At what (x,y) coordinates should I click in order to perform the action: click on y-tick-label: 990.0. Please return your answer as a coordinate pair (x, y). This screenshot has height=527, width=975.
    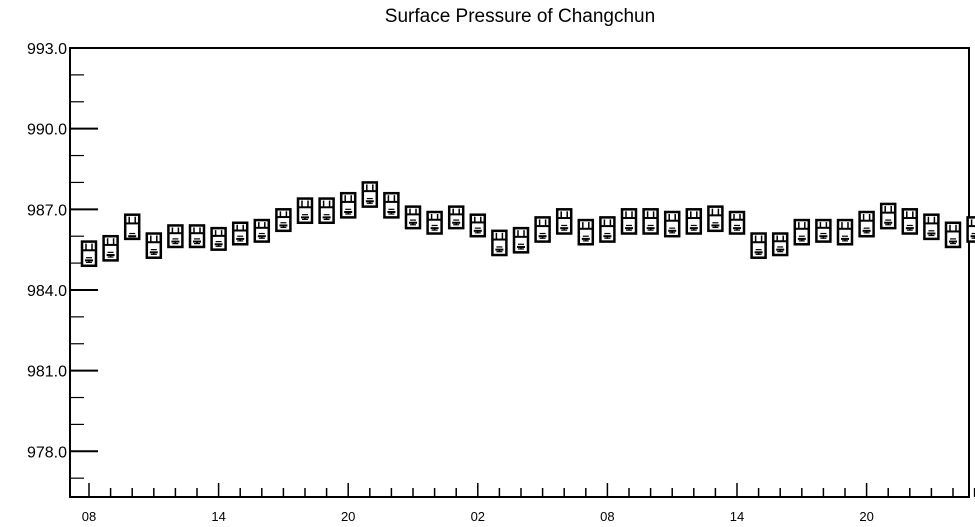
    Looking at the image, I should click on (47, 130).